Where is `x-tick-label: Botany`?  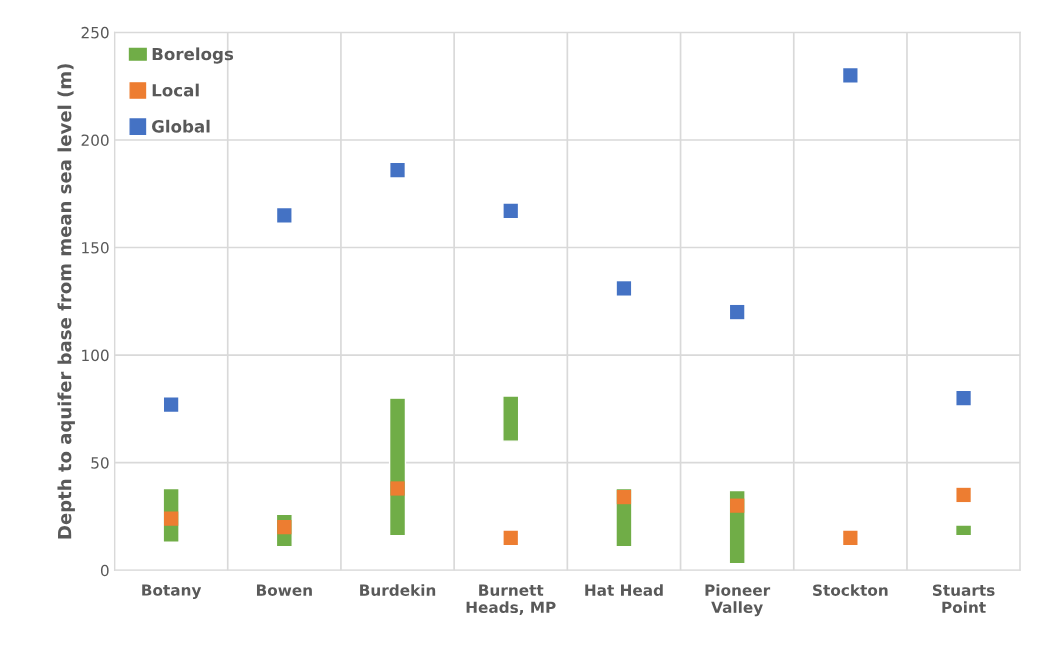 x-tick-label: Botany is located at coordinates (172, 591).